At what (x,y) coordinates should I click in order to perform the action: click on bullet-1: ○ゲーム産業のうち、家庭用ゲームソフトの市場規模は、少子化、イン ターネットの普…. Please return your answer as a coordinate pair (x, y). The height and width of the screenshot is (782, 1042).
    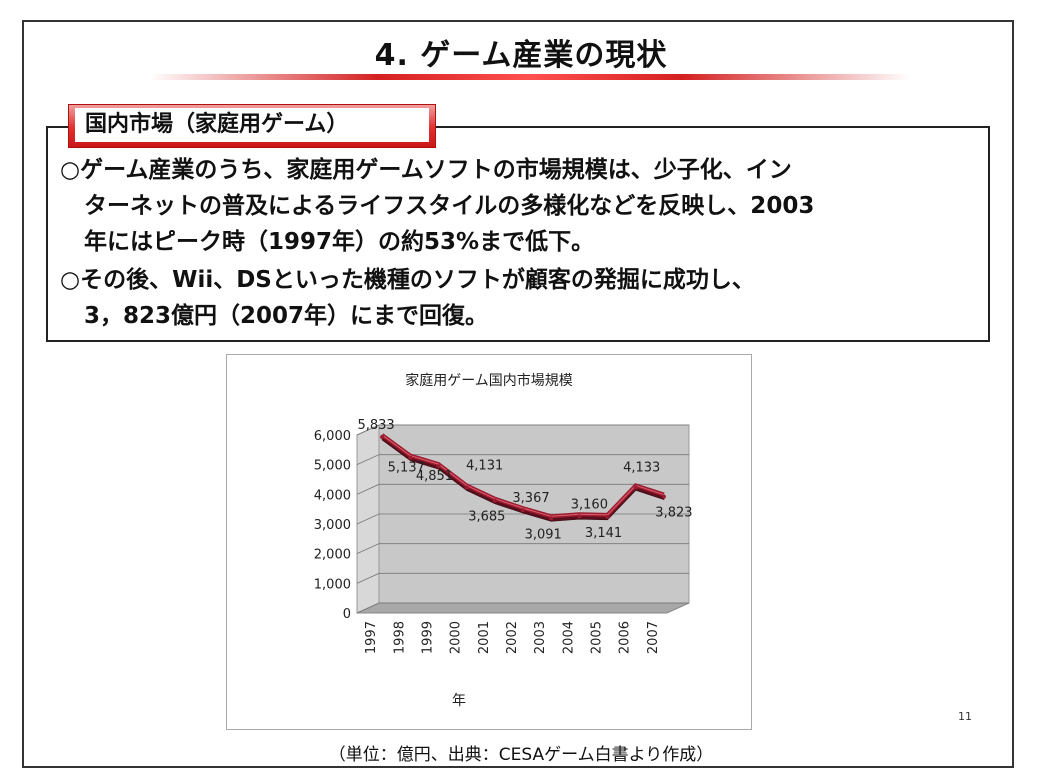
    Looking at the image, I should click on (437, 206).